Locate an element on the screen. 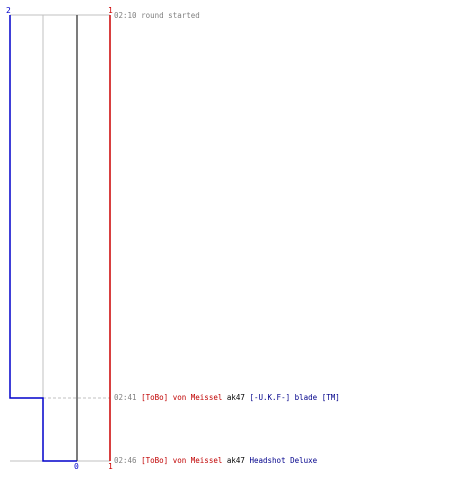 This screenshot has height=500, width=450. event-time: 02:10 is located at coordinates (125, 15).